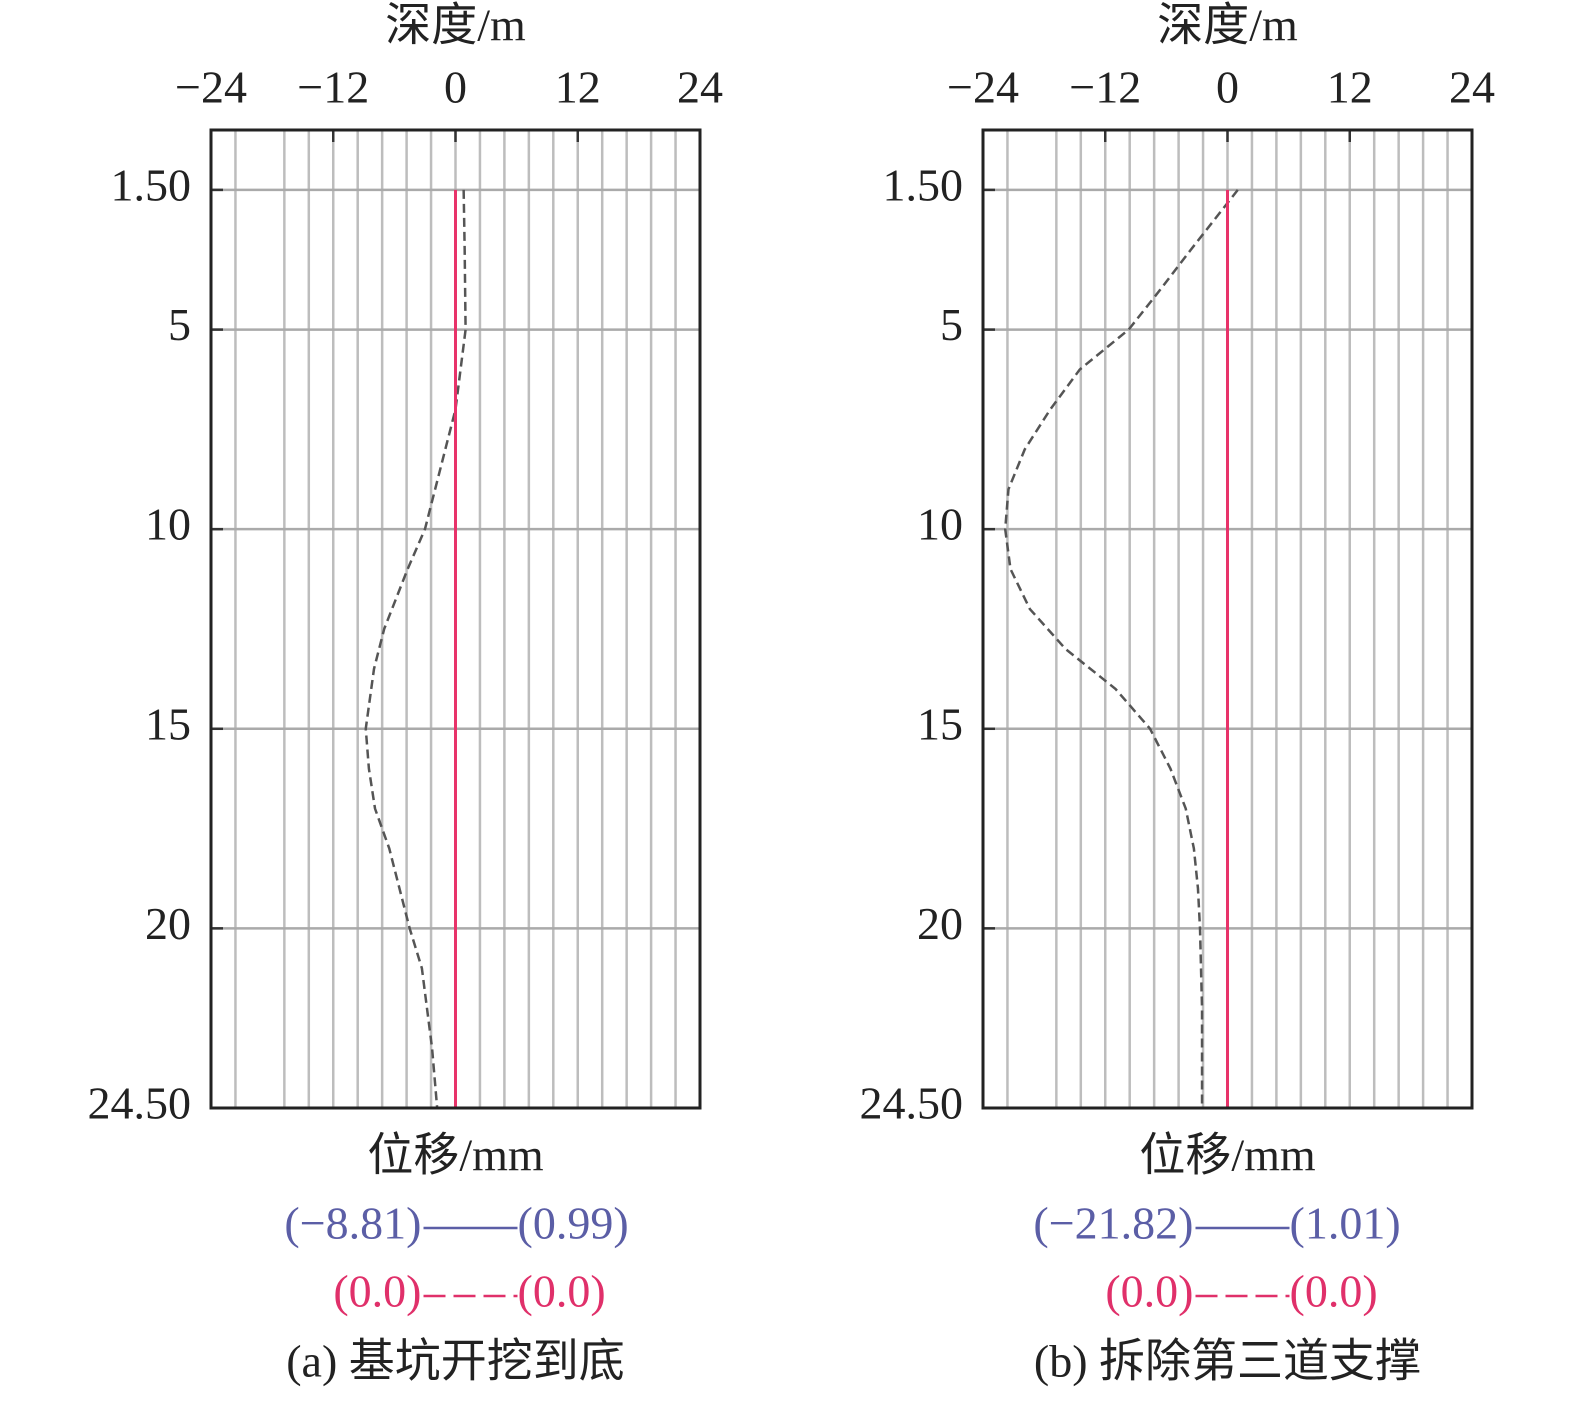 This screenshot has width=1575, height=1414. I want to click on caption: (a) 基坑开挖到底, so click(455, 1361).